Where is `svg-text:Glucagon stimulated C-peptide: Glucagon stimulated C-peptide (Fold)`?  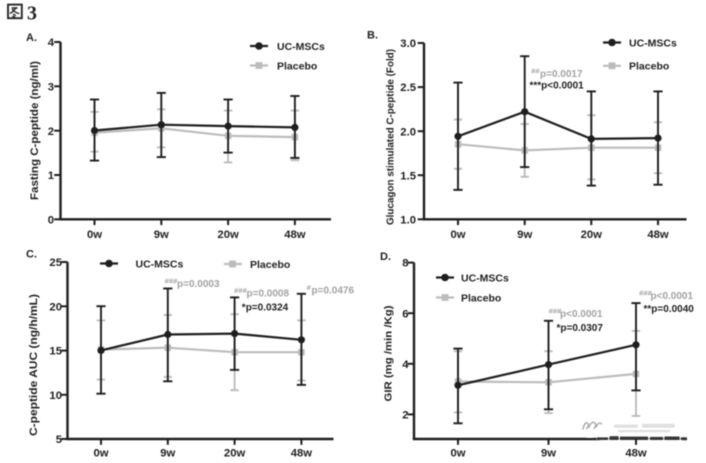 svg-text:Glucagon stimulated C-peptide: Glucagon stimulated C-peptide (Fold) is located at coordinates (391, 137).